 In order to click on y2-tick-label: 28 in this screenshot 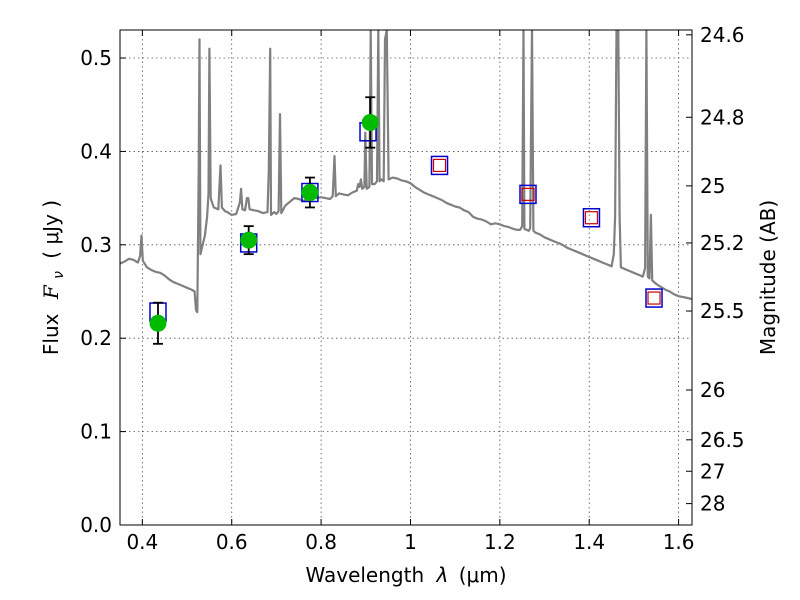, I will do `click(712, 504)`.